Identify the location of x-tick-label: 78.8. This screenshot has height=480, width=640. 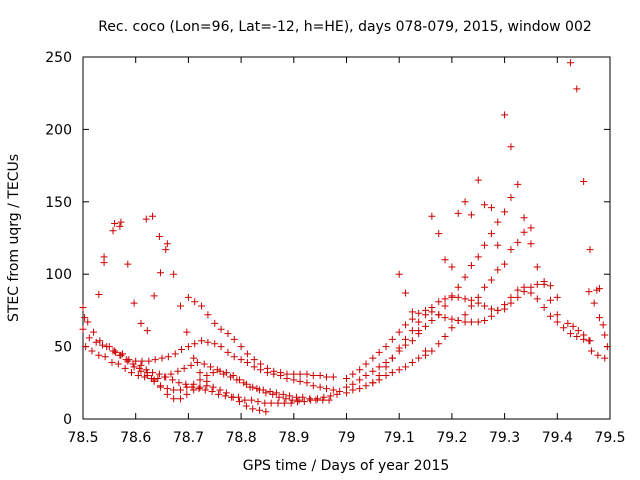
(241, 438).